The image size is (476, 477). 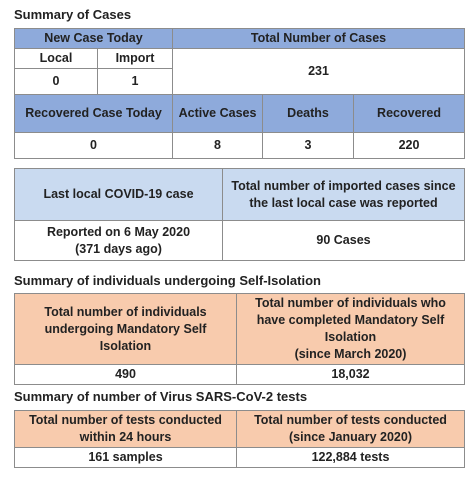 What do you see at coordinates (93, 113) in the screenshot?
I see `header-cell: Recovered Case Today` at bounding box center [93, 113].